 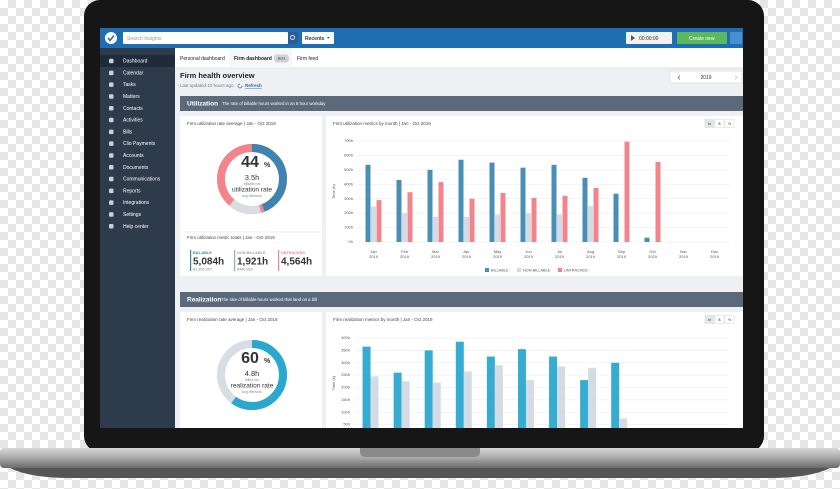 I want to click on x-tick-label: Oct, so click(x=652, y=251).